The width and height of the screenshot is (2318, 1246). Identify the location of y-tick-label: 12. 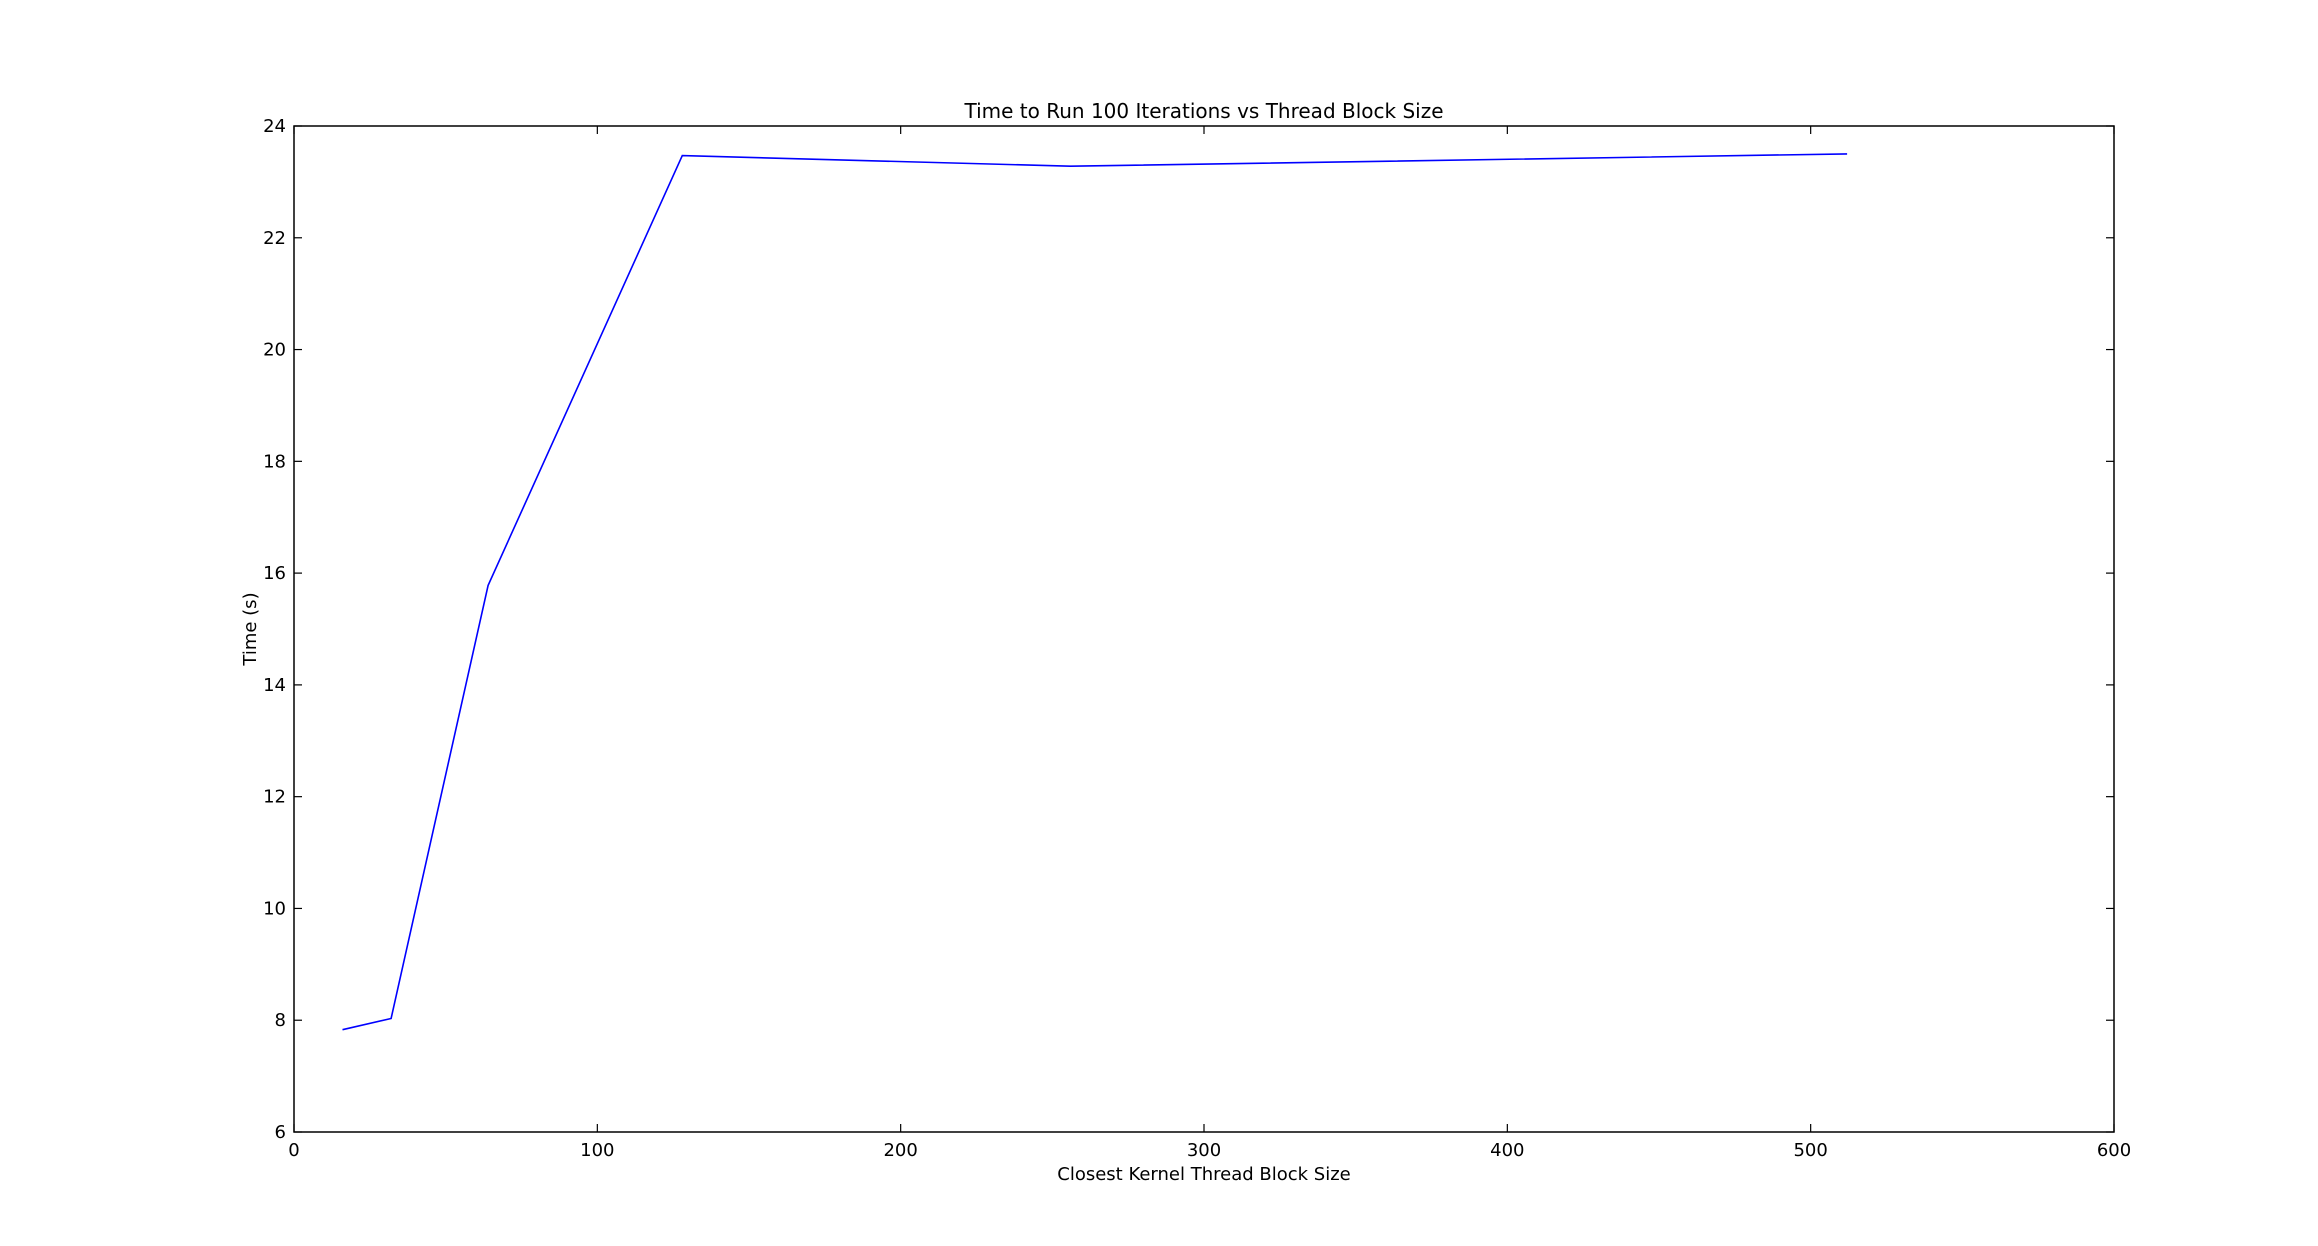
(274, 797).